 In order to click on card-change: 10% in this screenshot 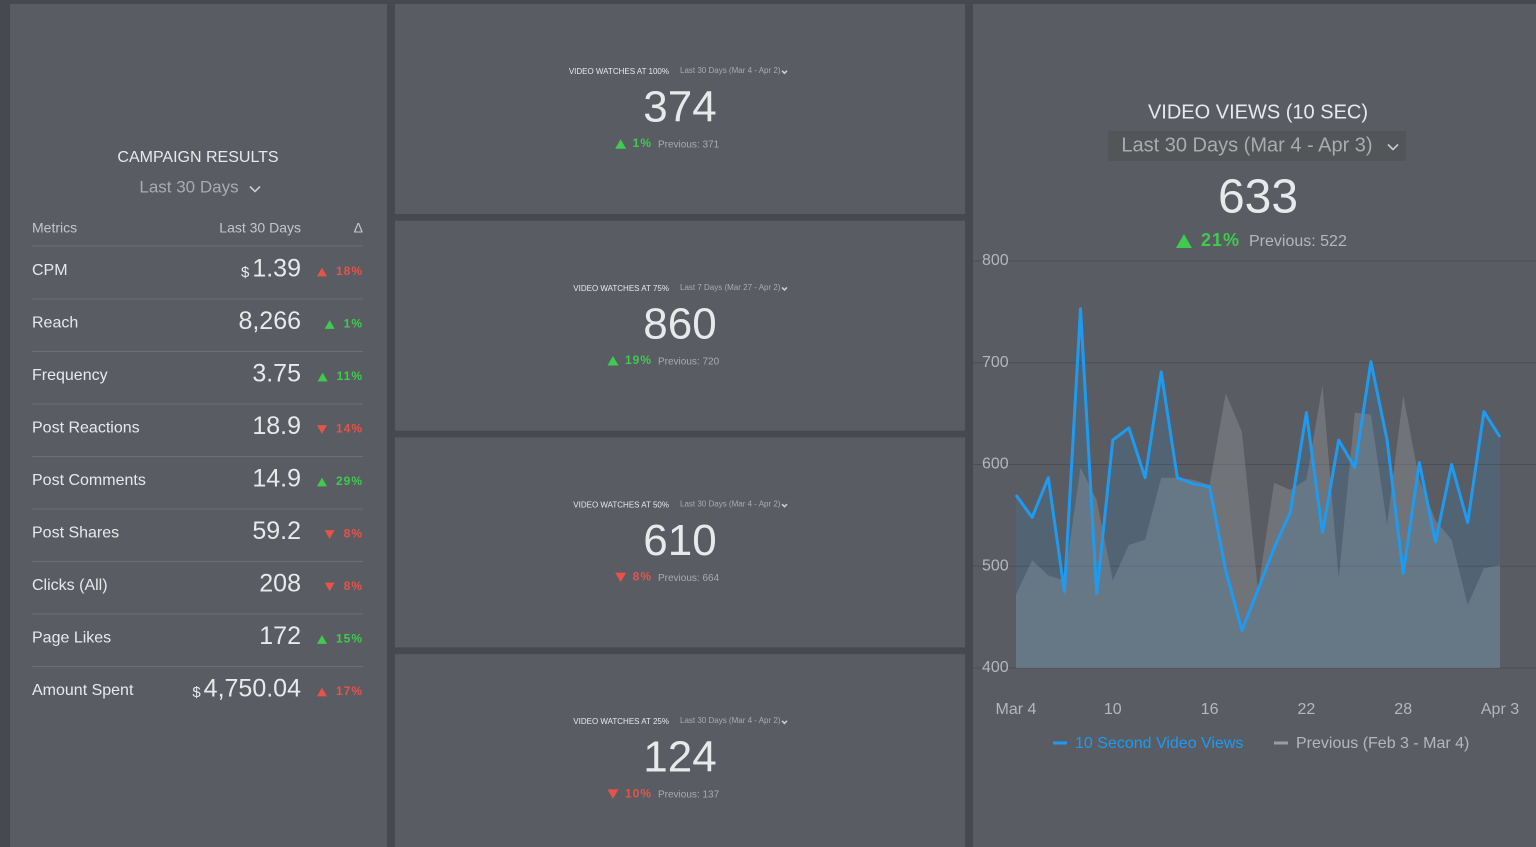, I will do `click(638, 793)`.